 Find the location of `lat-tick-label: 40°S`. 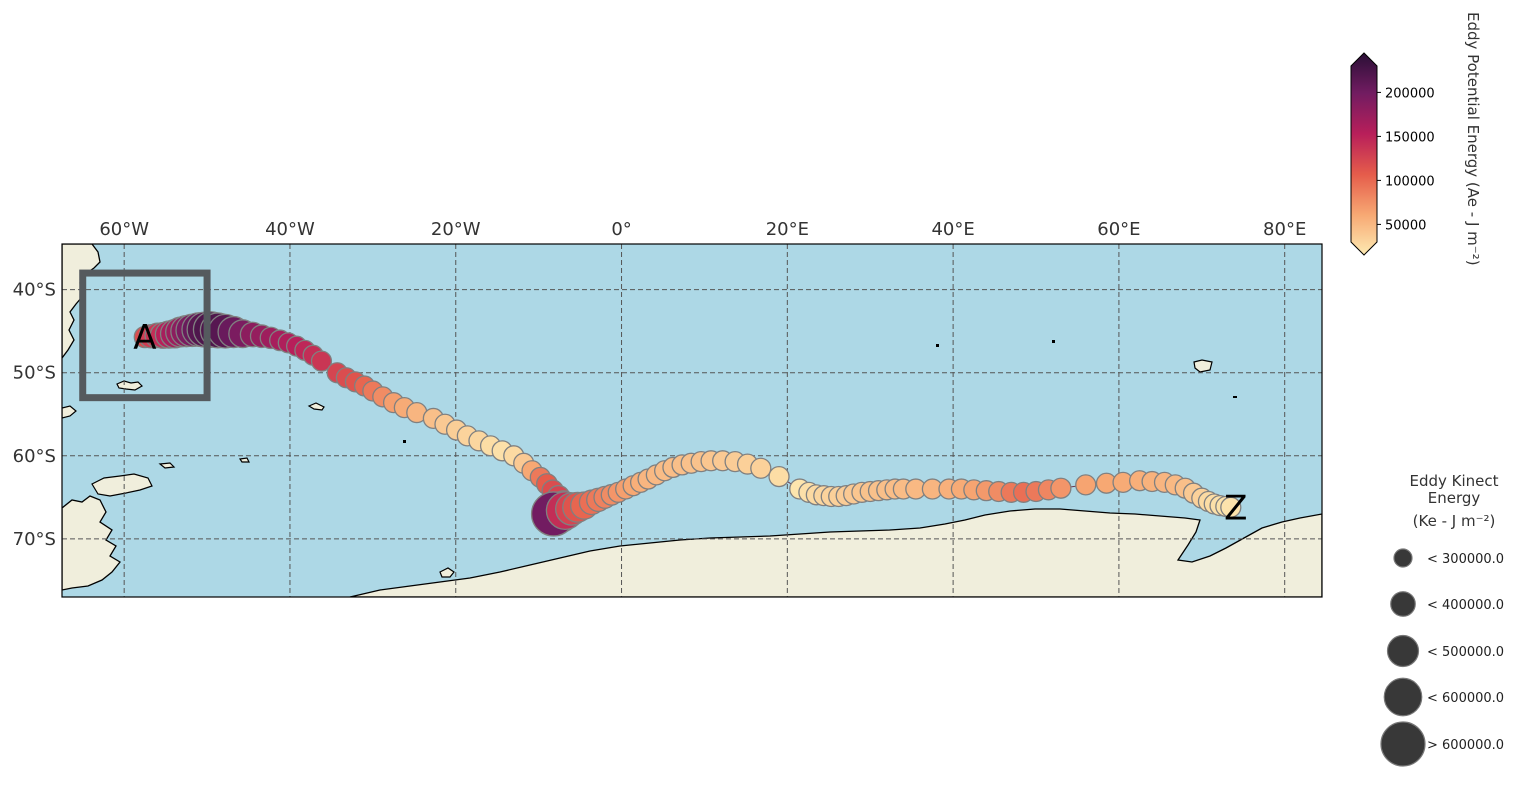

lat-tick-label: 40°S is located at coordinates (34, 290).